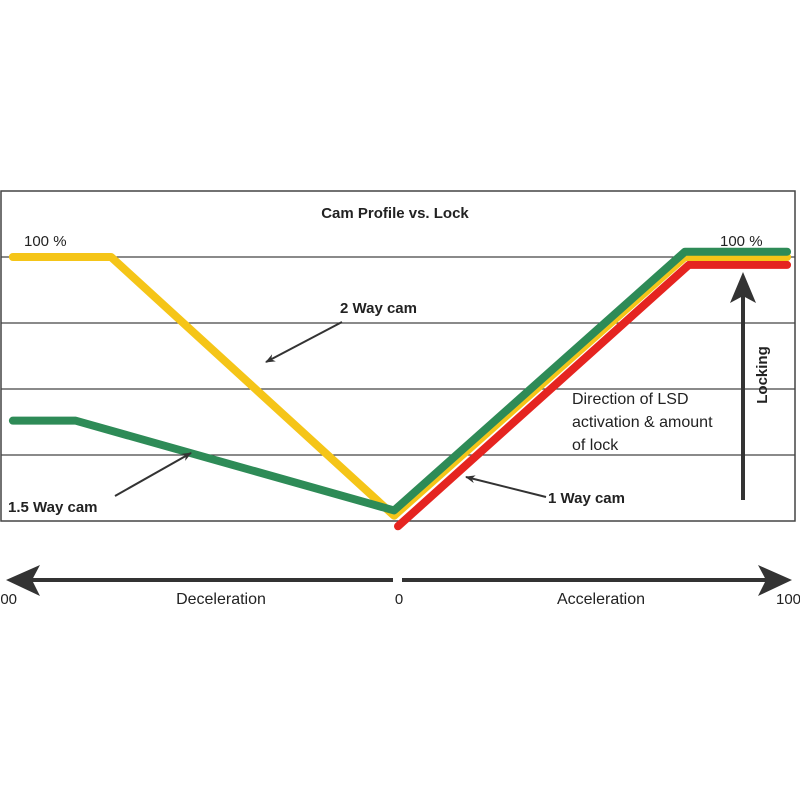  I want to click on deceleration-arrowhead, so click(23, 580).